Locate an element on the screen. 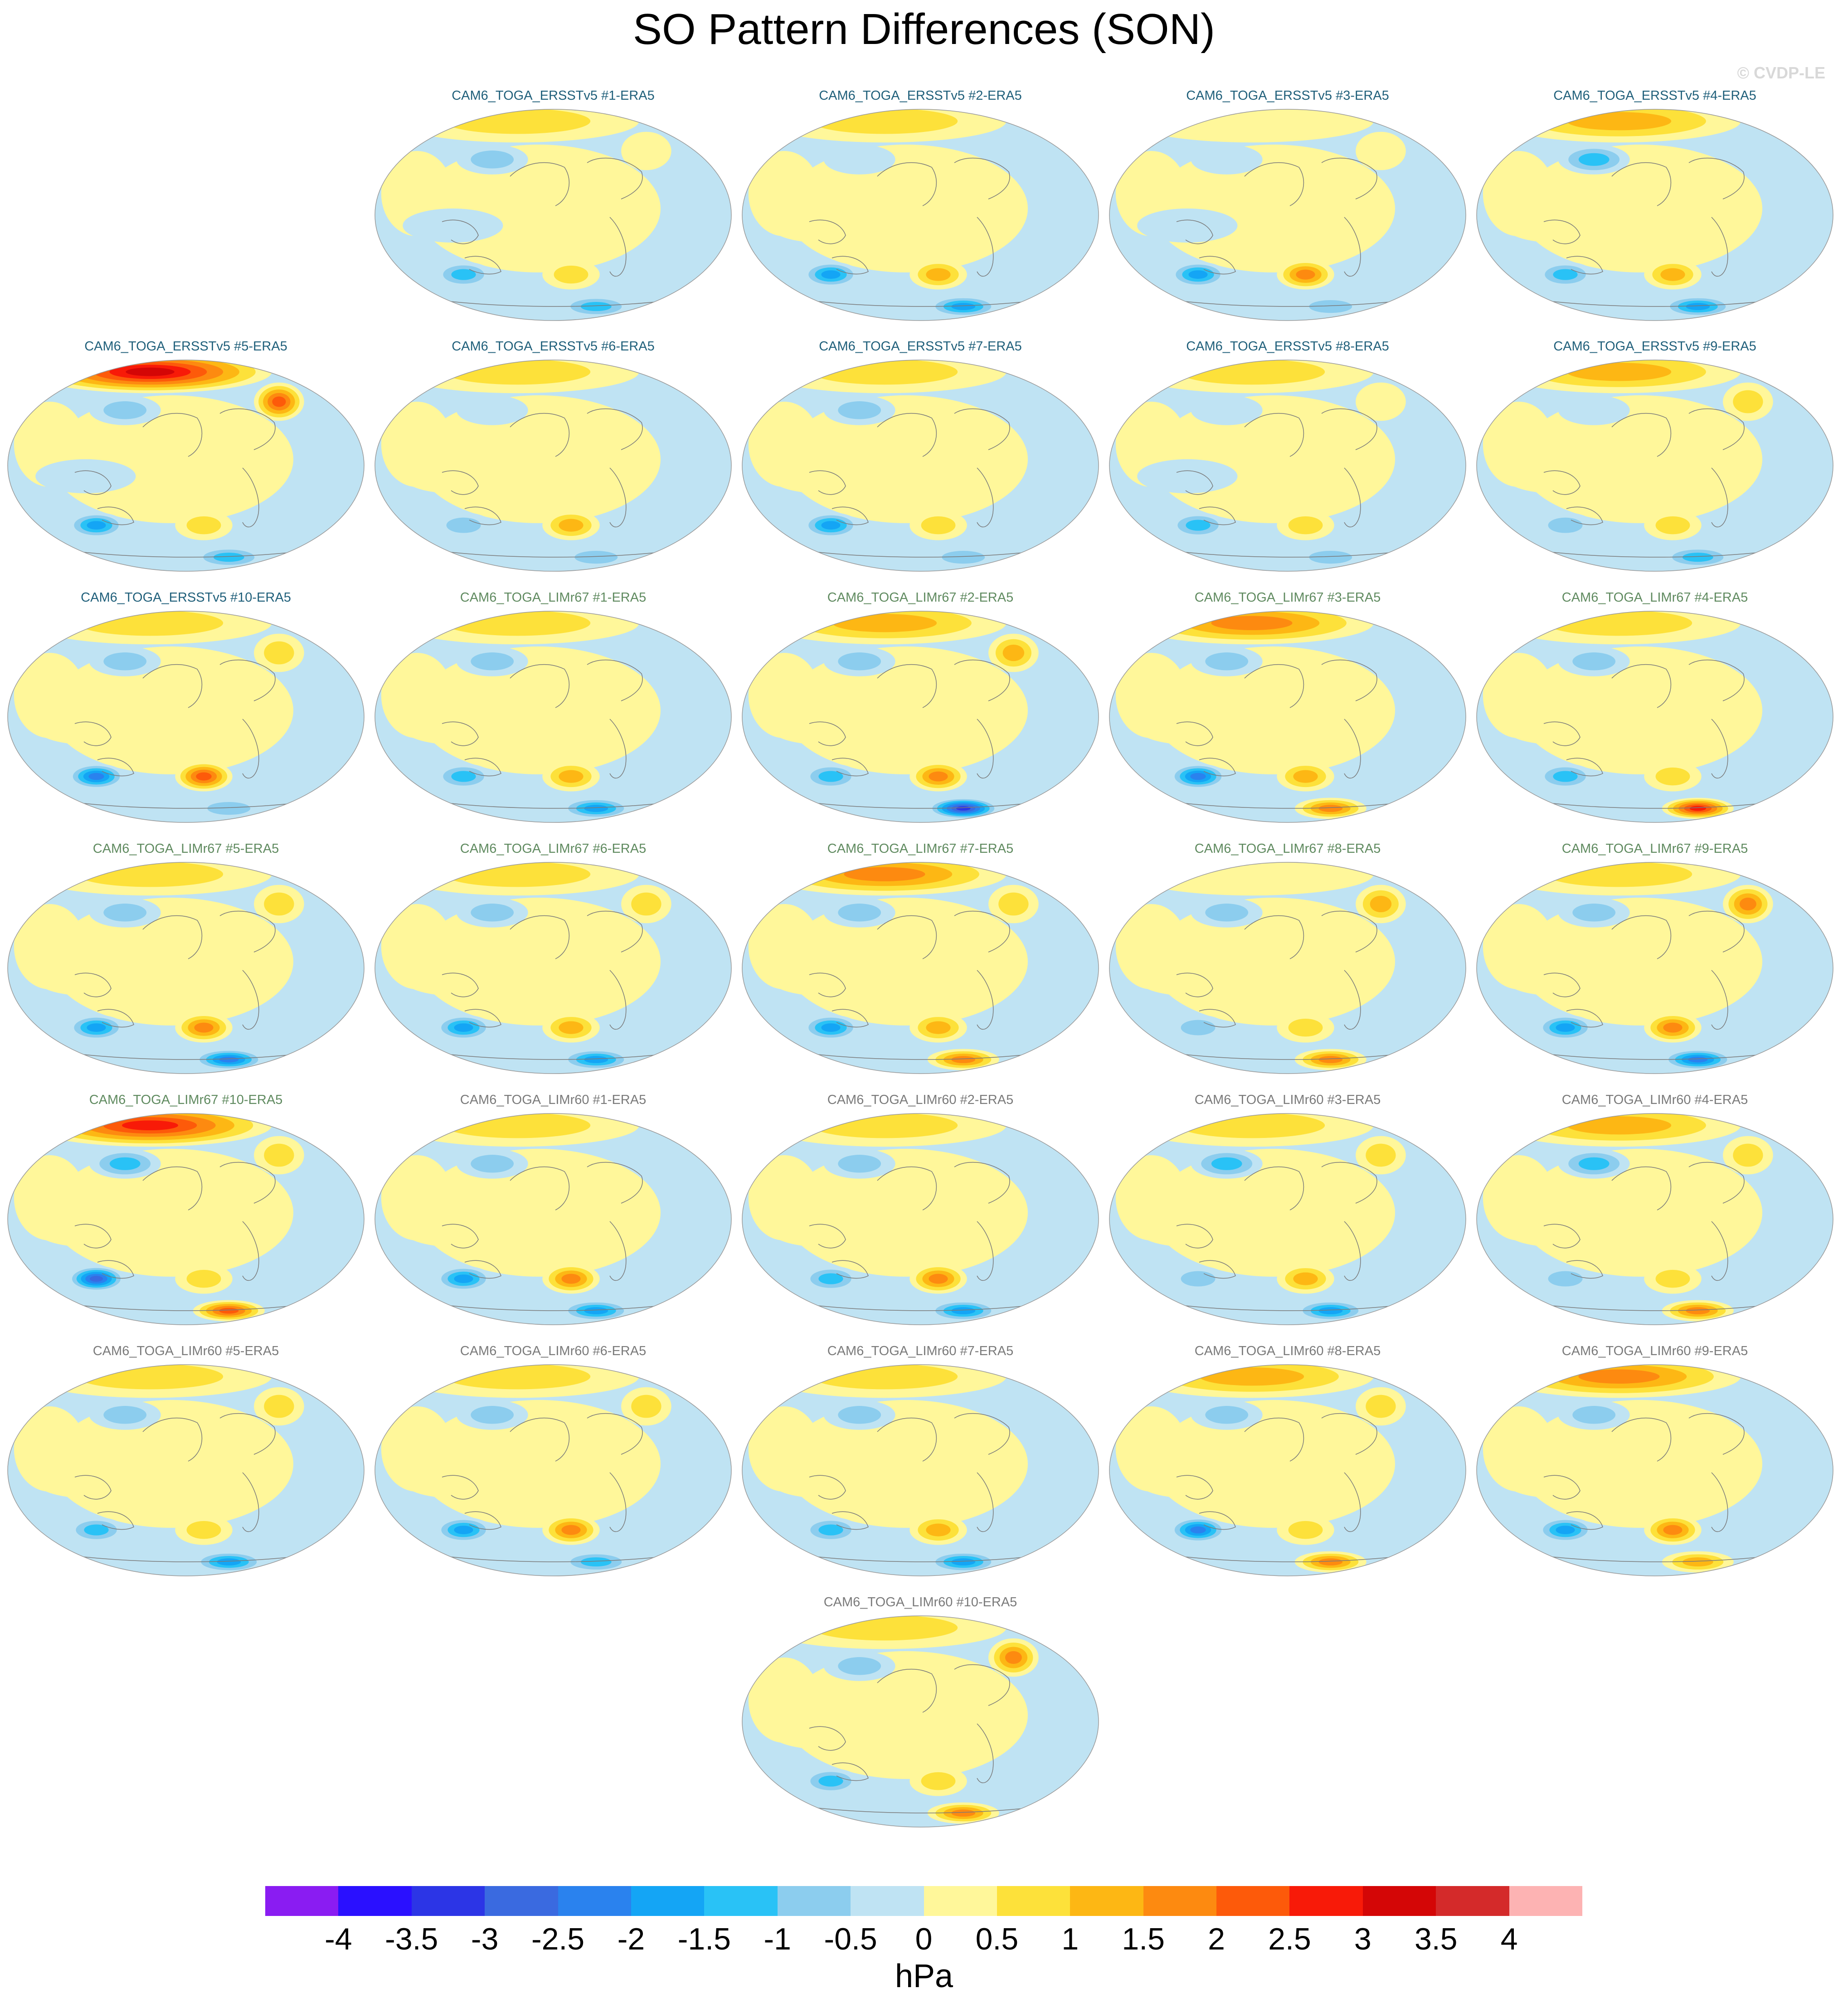 This screenshot has width=1848, height=2003. map-panel: CAM6_TOGA_LIMr67 #8-ERA5 is located at coordinates (1288, 959).